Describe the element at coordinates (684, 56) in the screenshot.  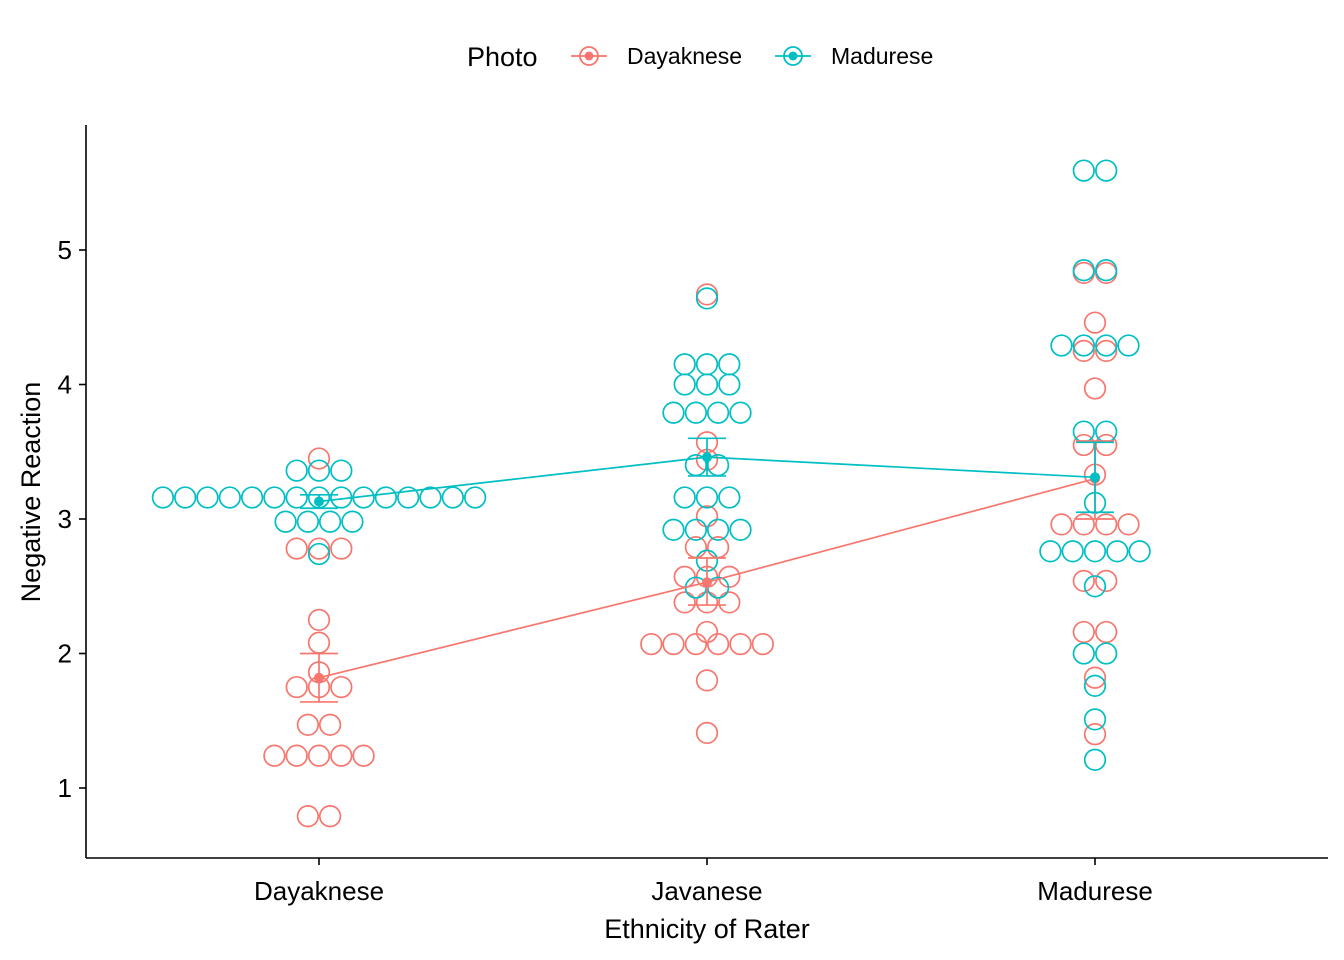
I see `legend-label-dayaknese: Dayaknese` at that location.